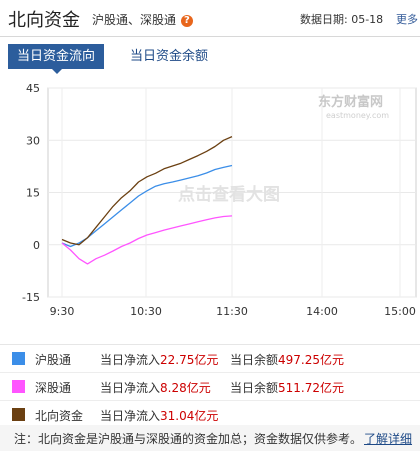 The width and height of the screenshot is (420, 451). Describe the element at coordinates (311, 388) in the screenshot. I see `balance-value: 511.72亿元` at that location.